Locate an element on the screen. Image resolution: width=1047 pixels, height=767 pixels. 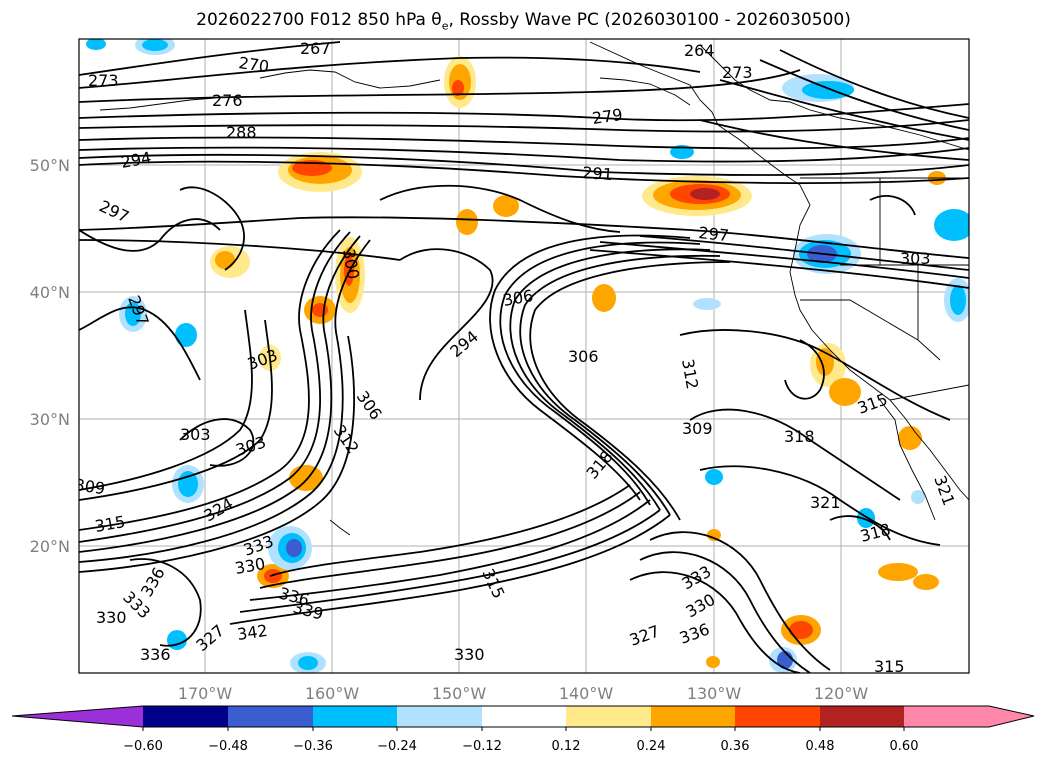
contour-label: 291 is located at coordinates (598, 173).